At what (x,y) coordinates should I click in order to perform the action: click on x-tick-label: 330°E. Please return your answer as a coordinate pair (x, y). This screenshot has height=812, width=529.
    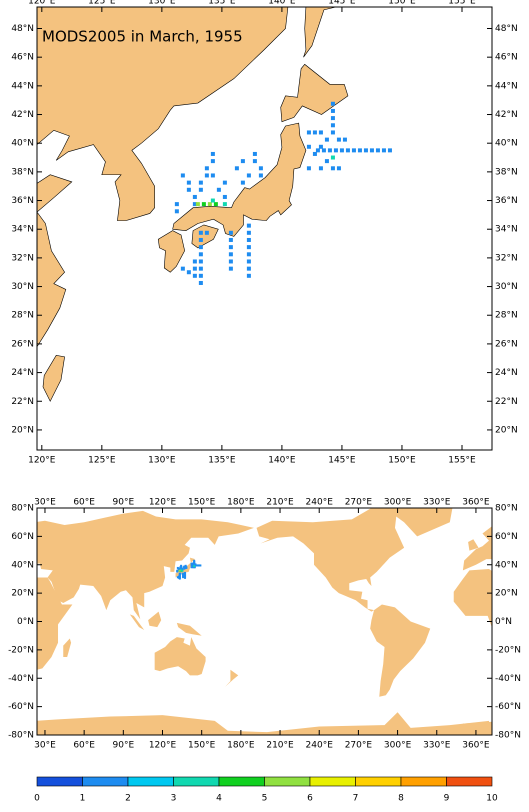
    Looking at the image, I should click on (437, 746).